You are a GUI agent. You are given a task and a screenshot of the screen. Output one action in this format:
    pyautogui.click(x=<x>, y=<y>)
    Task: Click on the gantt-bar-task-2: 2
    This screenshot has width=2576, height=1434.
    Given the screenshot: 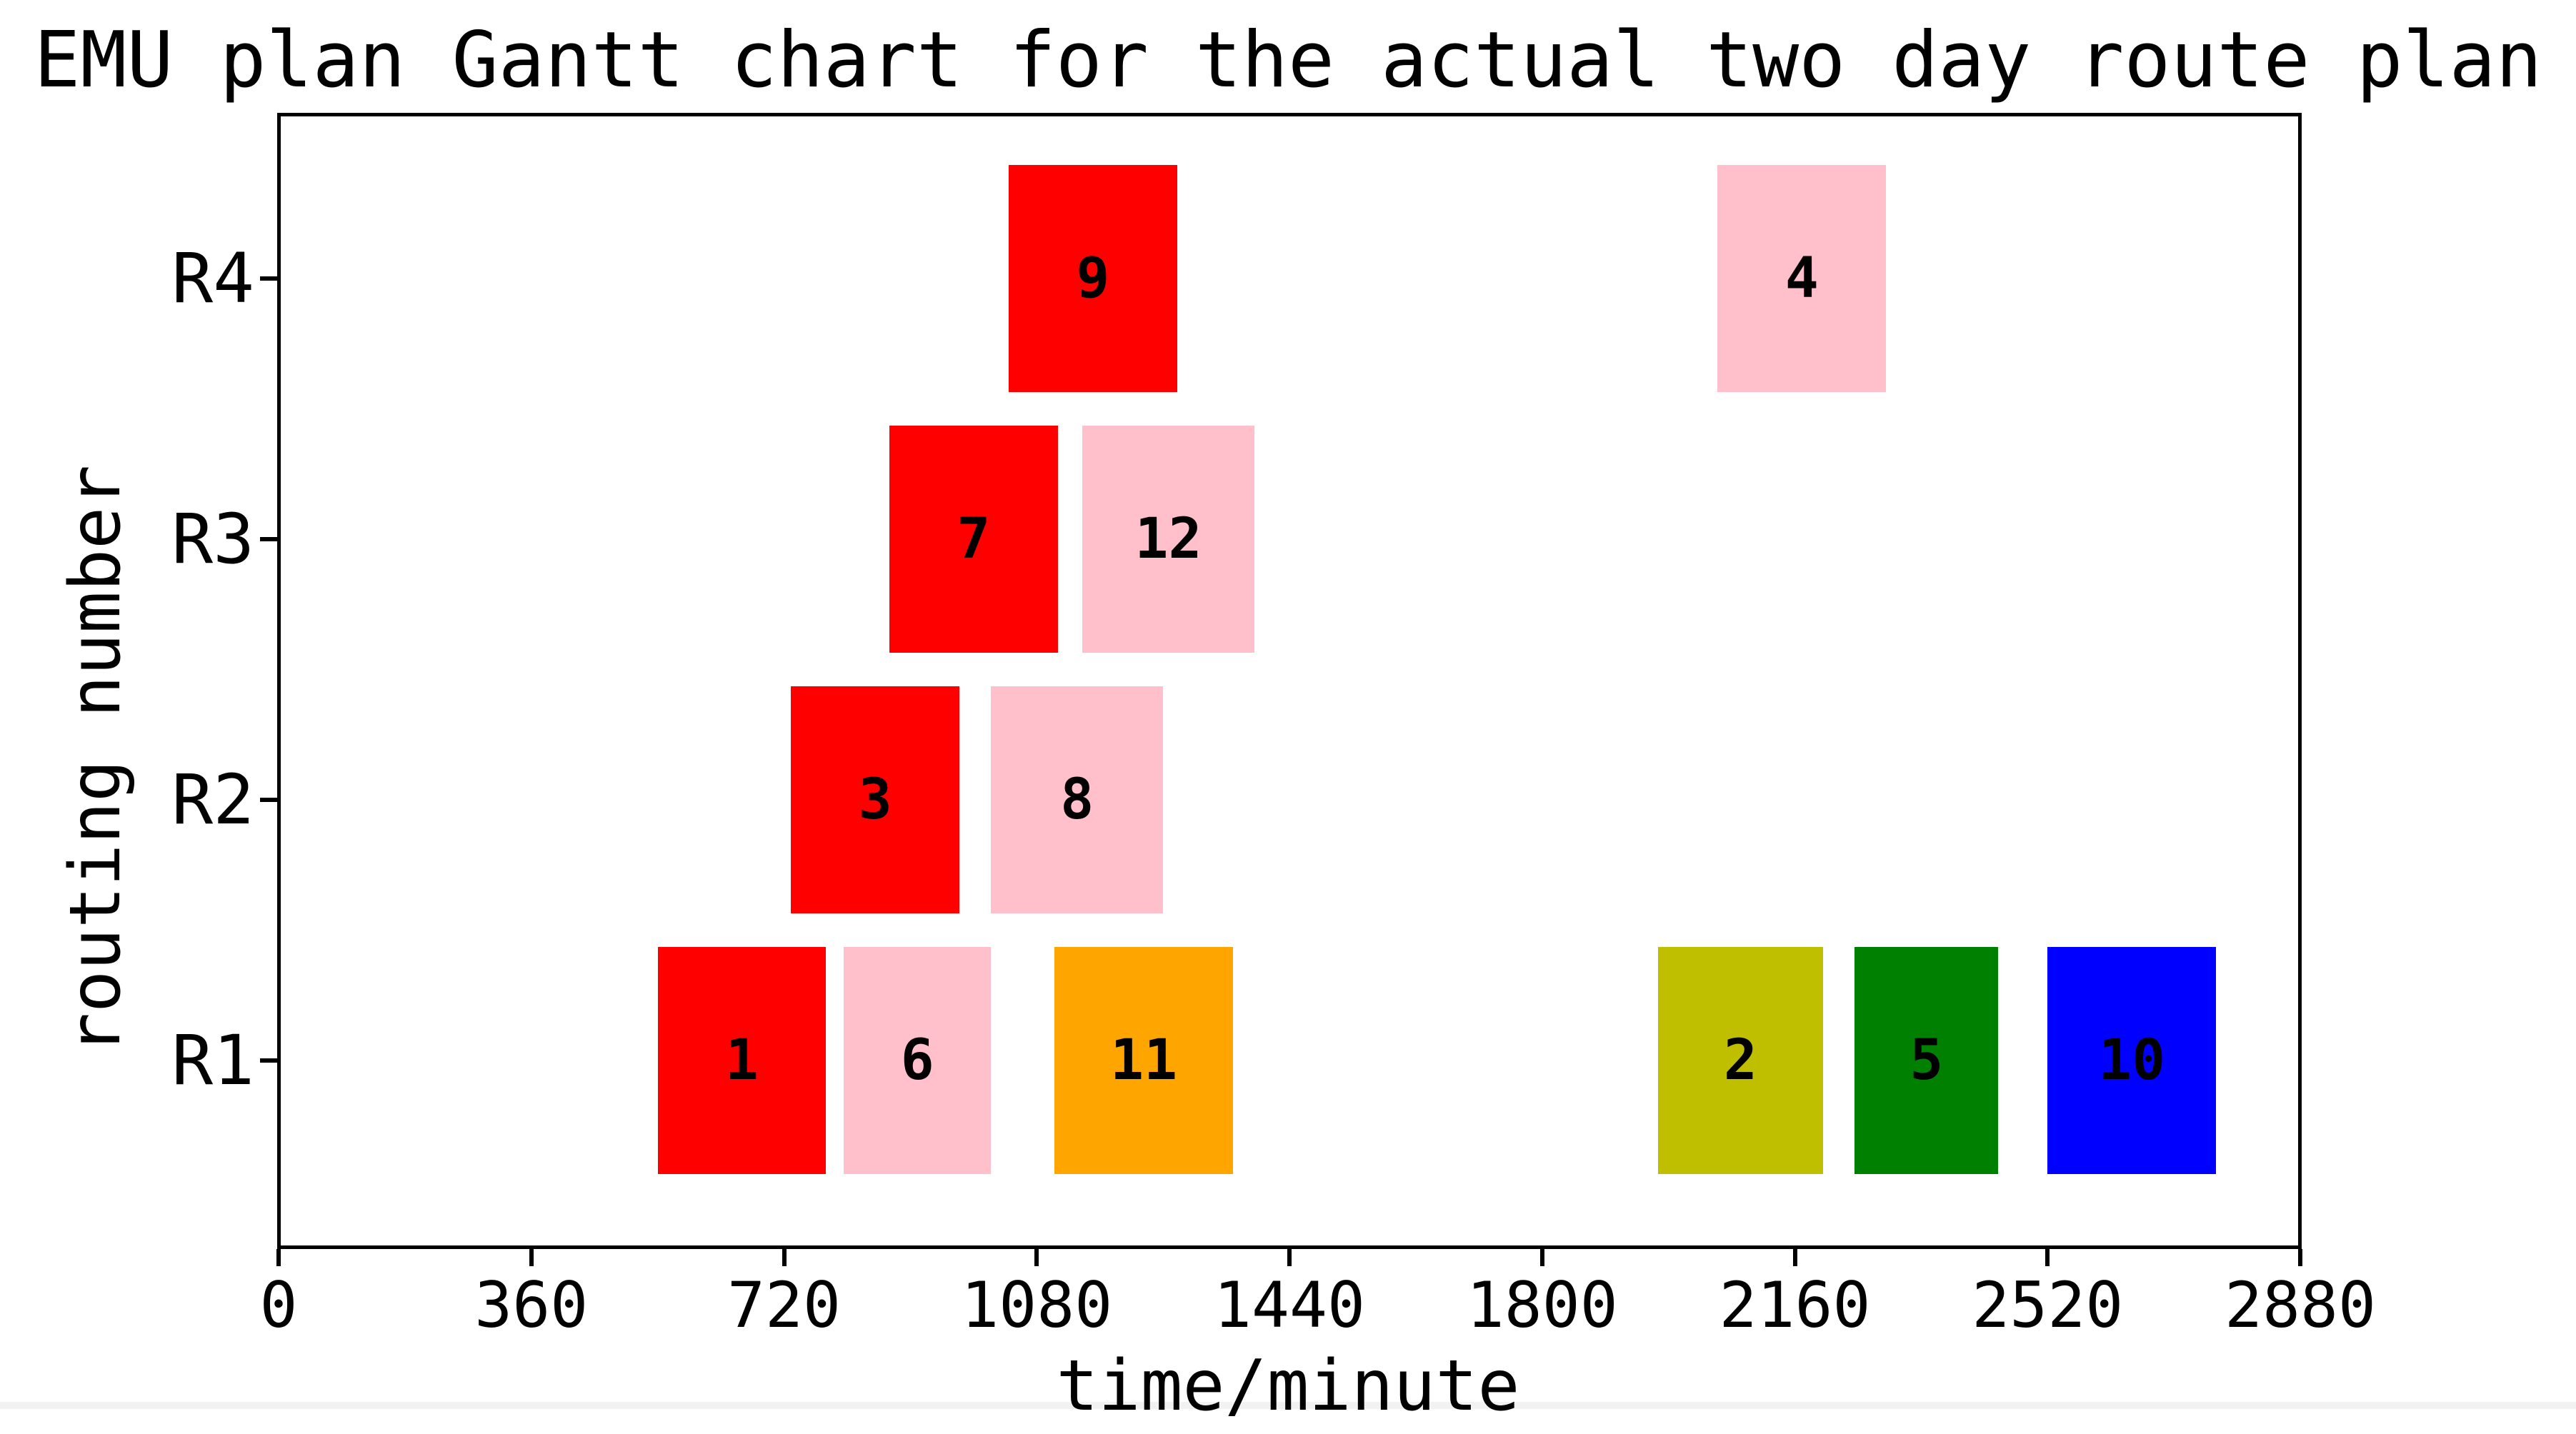 What is the action you would take?
    pyautogui.click(x=1740, y=1061)
    